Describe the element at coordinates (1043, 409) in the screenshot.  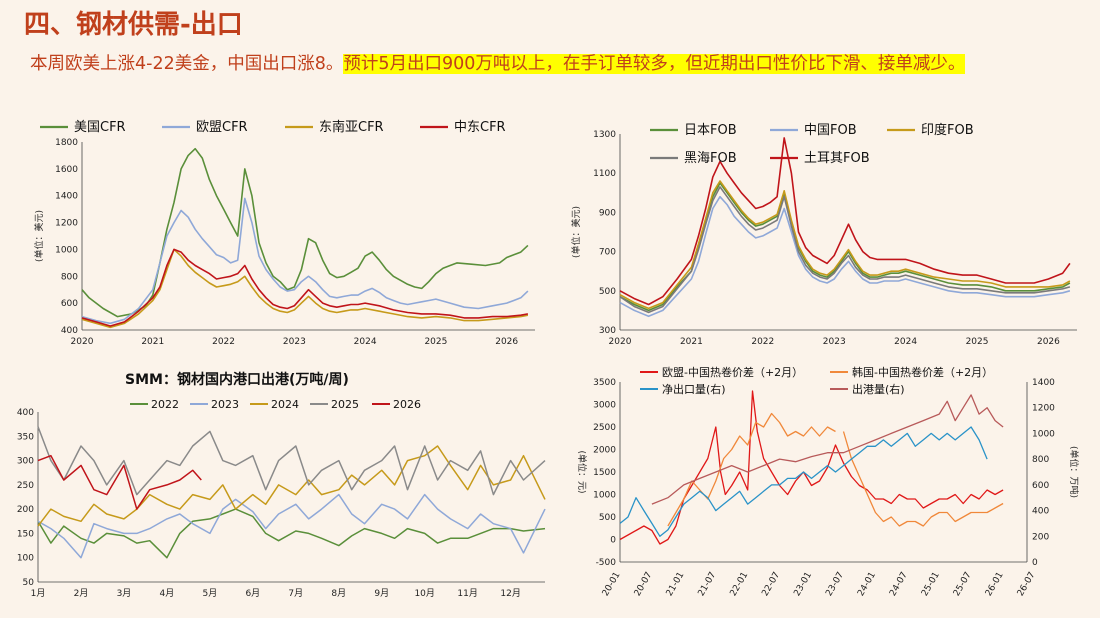
I see `y-right-tick-label: 1200` at that location.